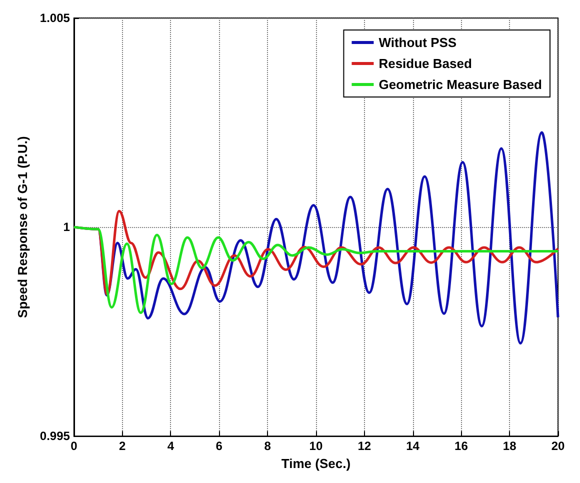 This screenshot has height=483, width=580. Describe the element at coordinates (170, 446) in the screenshot. I see `x-tick-label: 4` at that location.